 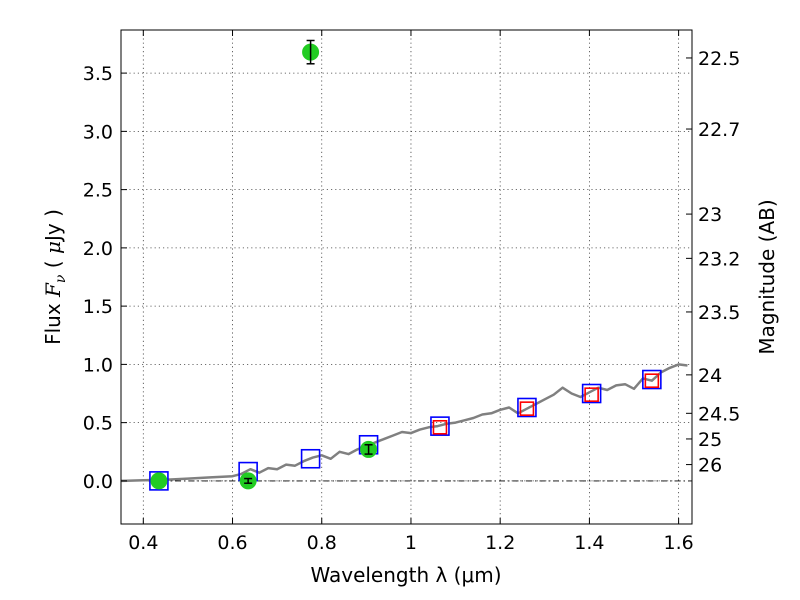 I want to click on green-circle-point, so click(x=159, y=481).